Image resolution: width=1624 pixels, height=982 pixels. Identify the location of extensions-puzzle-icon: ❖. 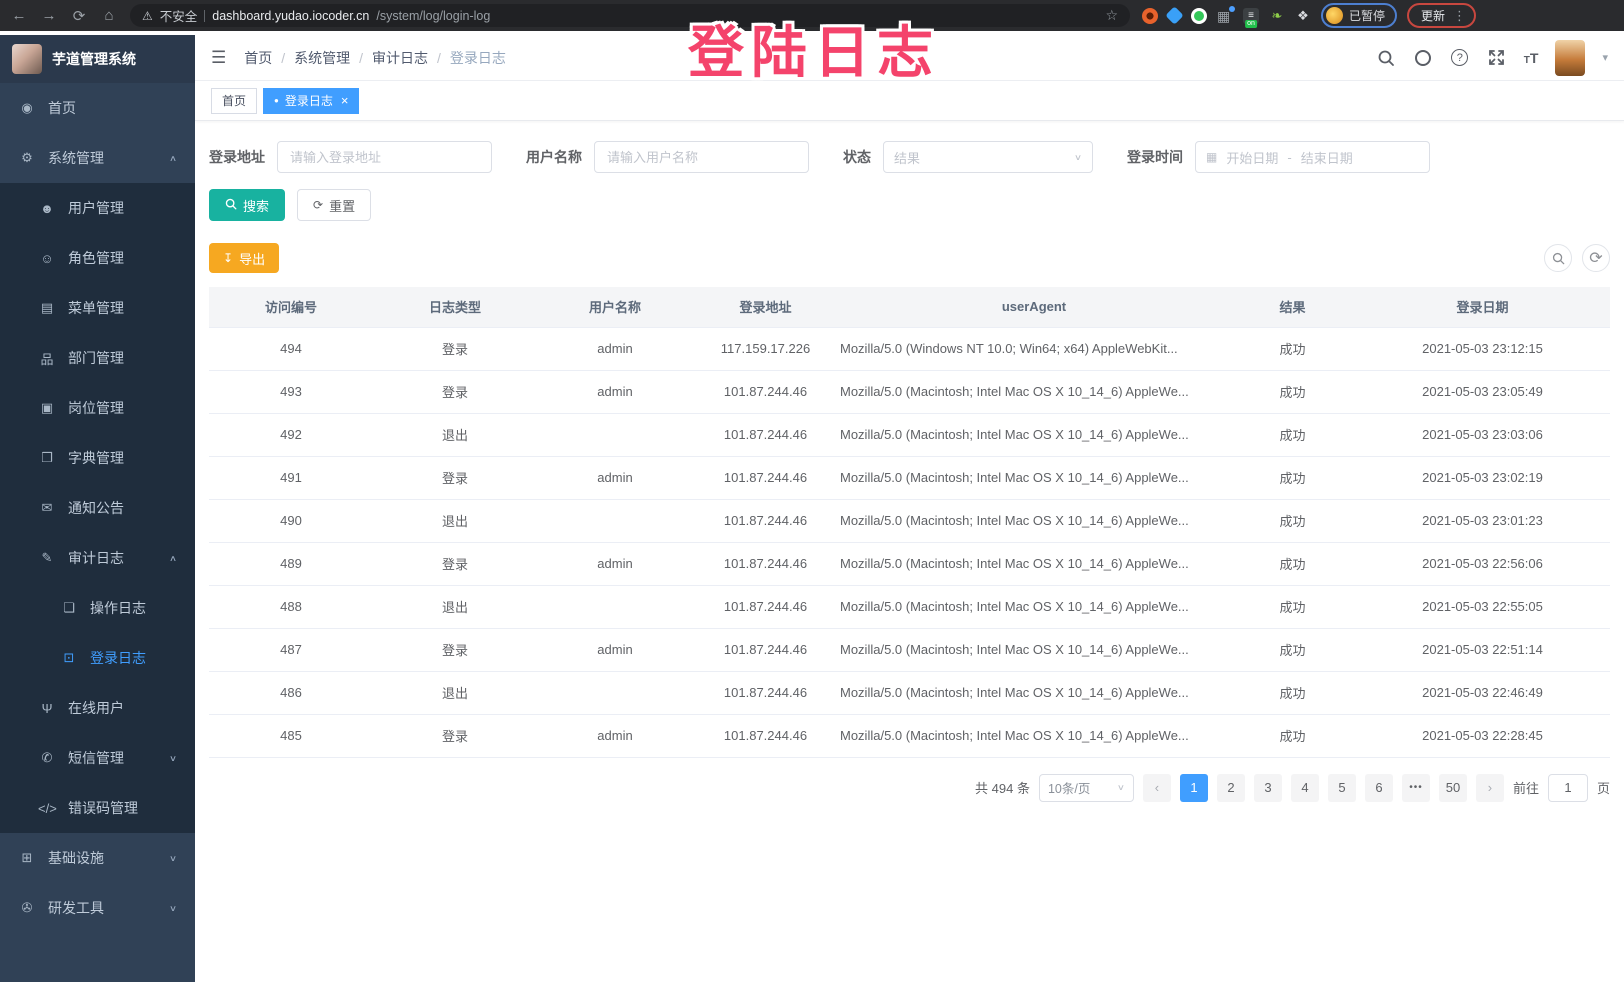
(1303, 15).